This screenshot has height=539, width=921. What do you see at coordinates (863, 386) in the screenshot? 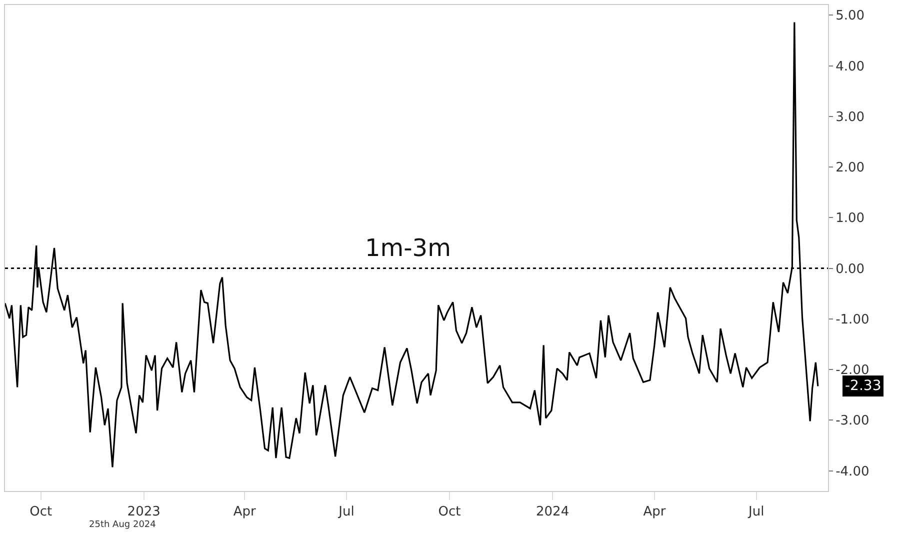
I see `annotation: -2.33` at bounding box center [863, 386].